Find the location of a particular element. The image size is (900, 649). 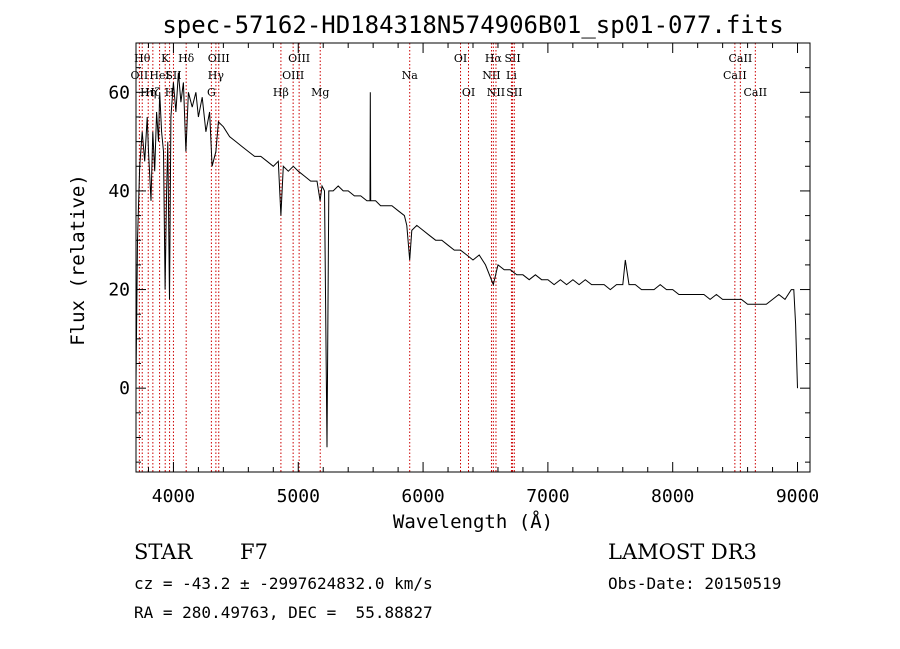

x-tick-label: 6000 is located at coordinates (422, 496).